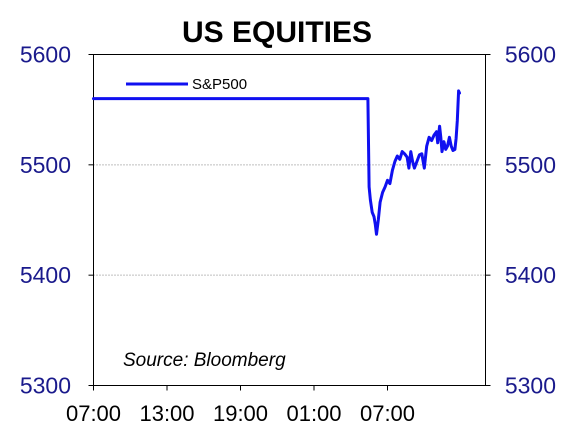  What do you see at coordinates (45, 275) in the screenshot?
I see `y-tick-label-left: 5400` at bounding box center [45, 275].